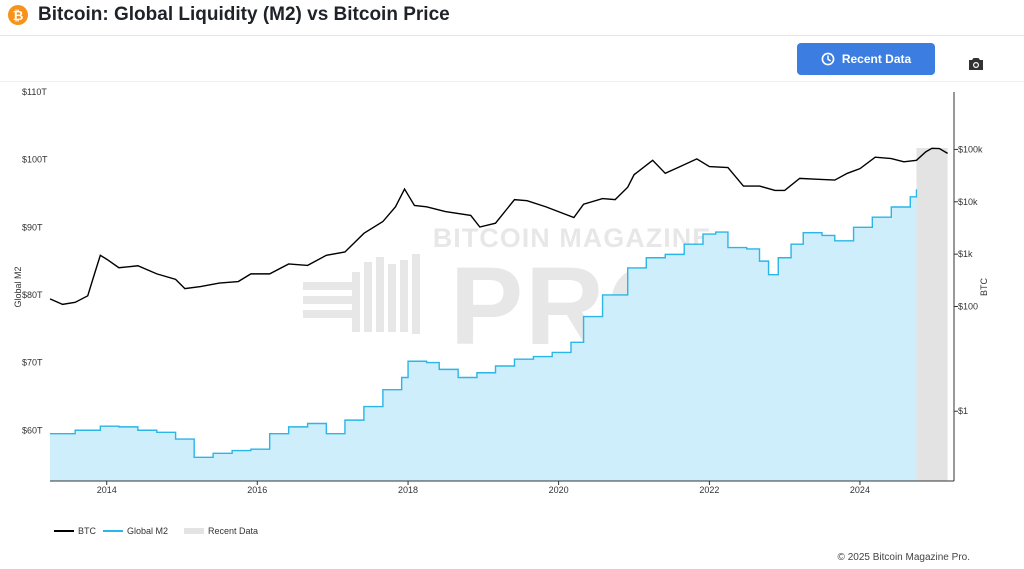 The width and height of the screenshot is (1024, 569). I want to click on left-axis-tick-label: $80T, so click(32, 295).